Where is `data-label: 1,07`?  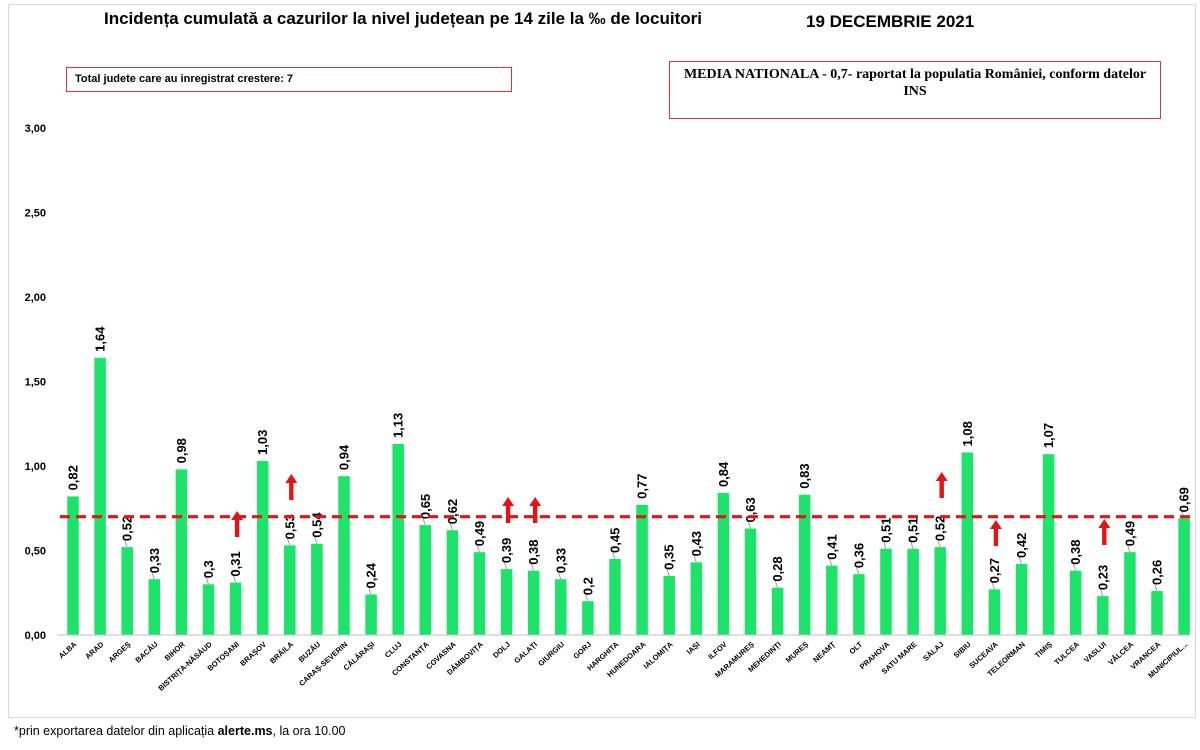
data-label: 1,07 is located at coordinates (1048, 435).